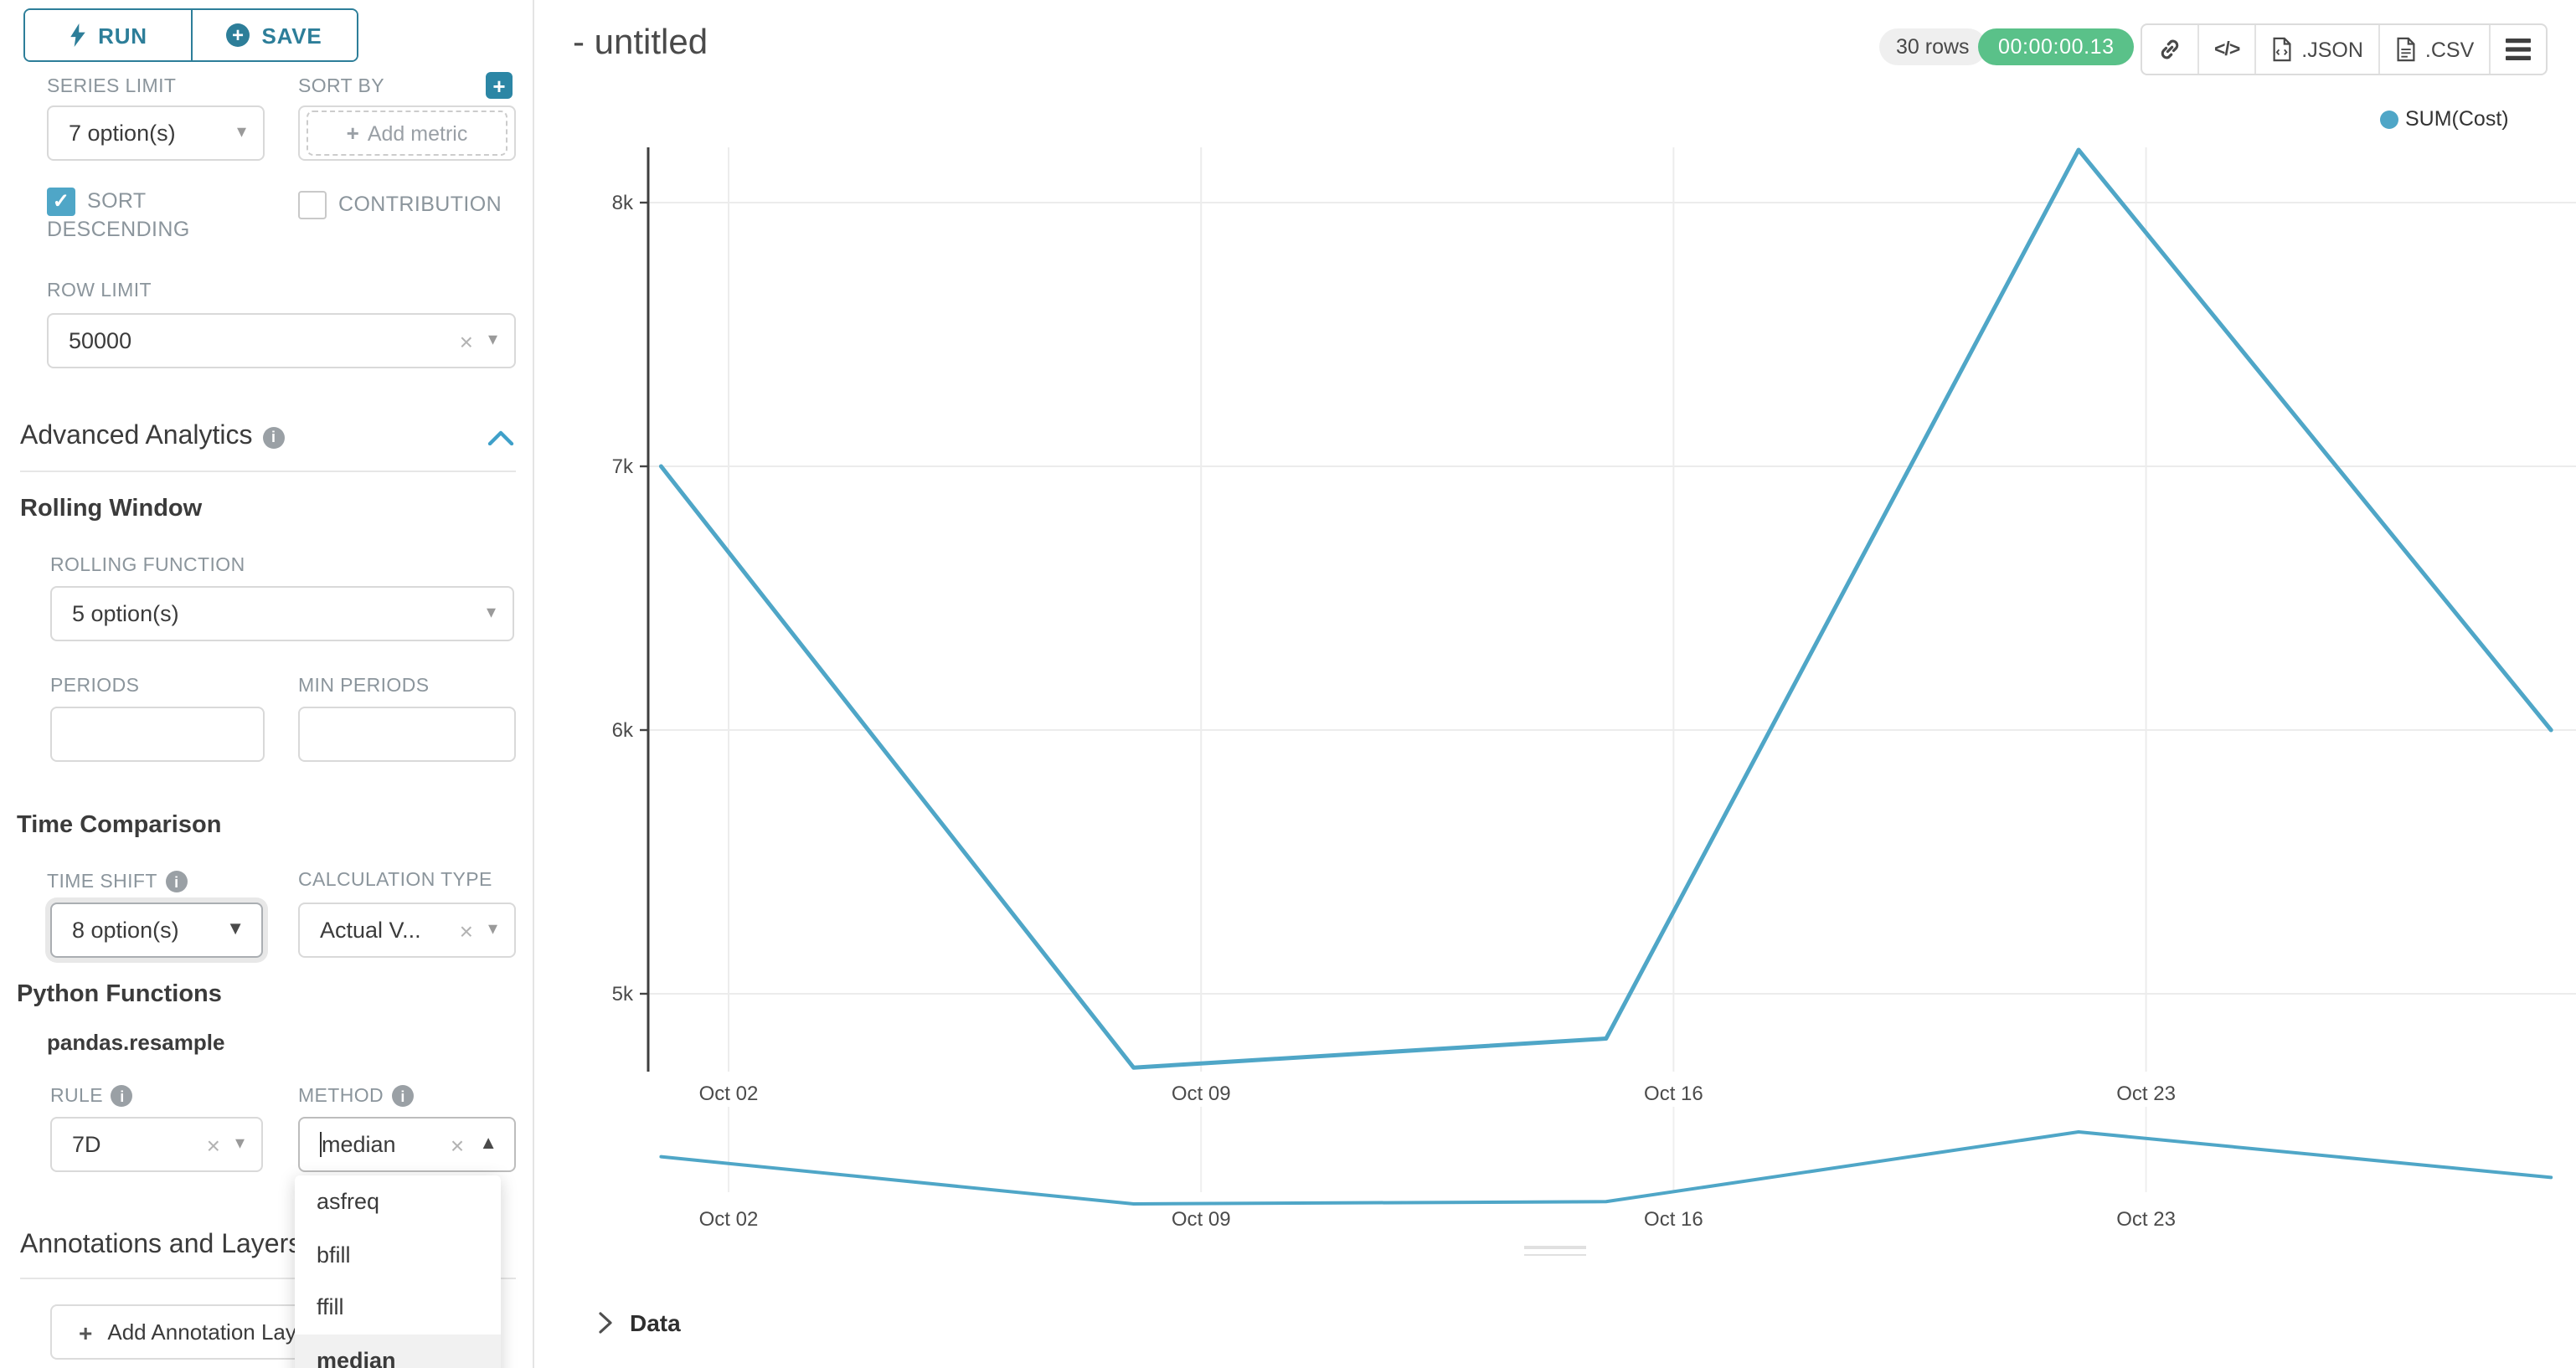  Describe the element at coordinates (623, 730) in the screenshot. I see `svg-text: 6k` at that location.